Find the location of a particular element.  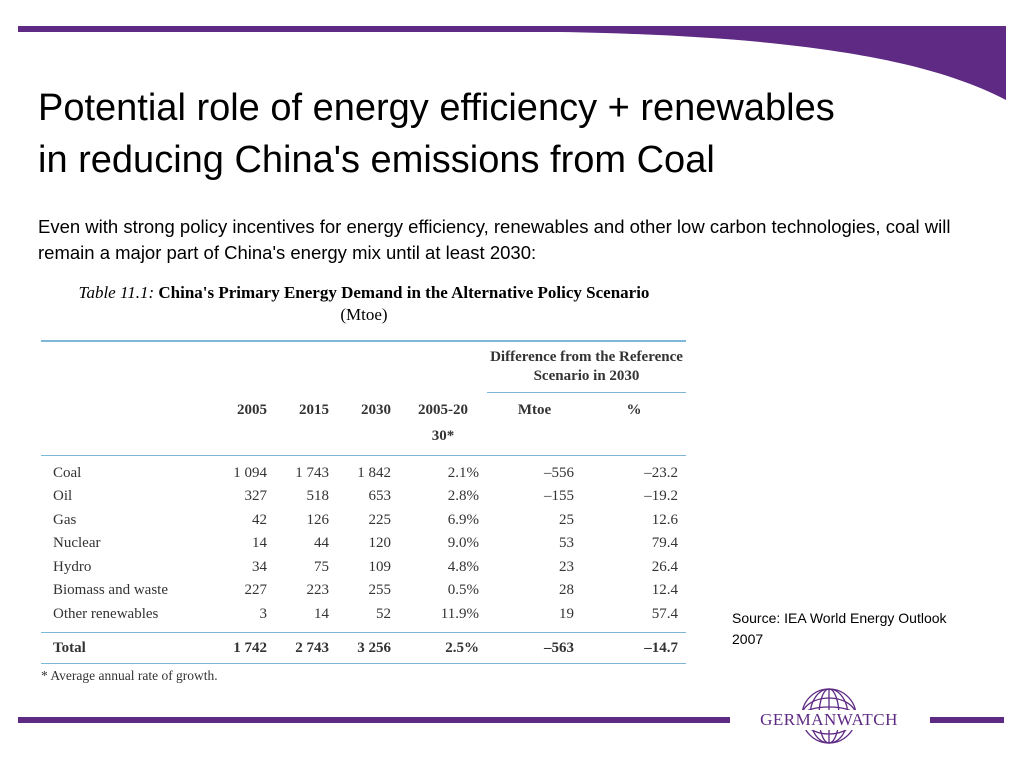

cell-label: Total is located at coordinates (131, 648).